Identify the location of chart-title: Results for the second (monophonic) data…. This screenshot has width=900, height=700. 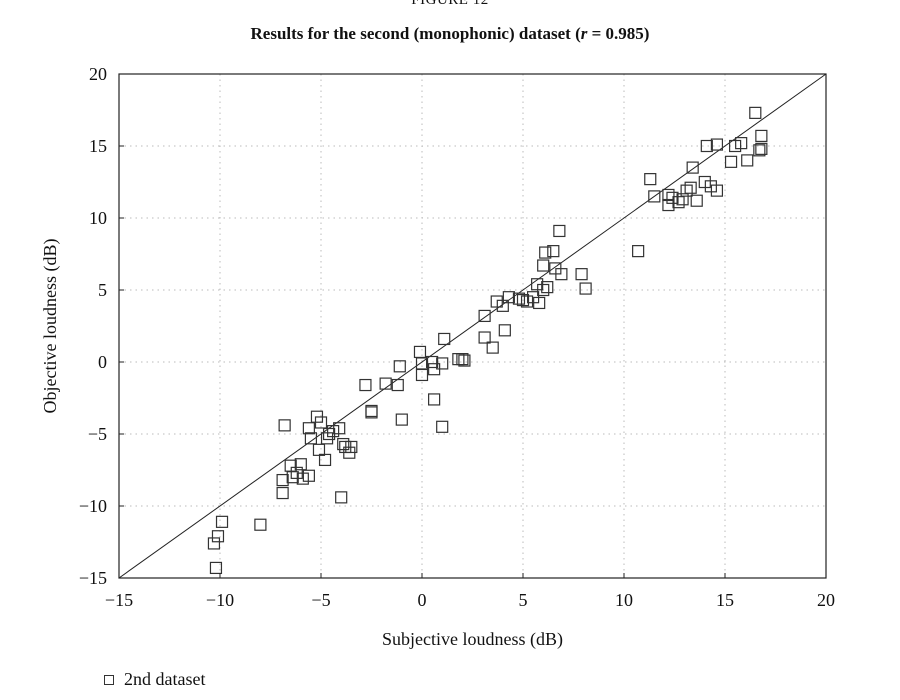
(450, 34).